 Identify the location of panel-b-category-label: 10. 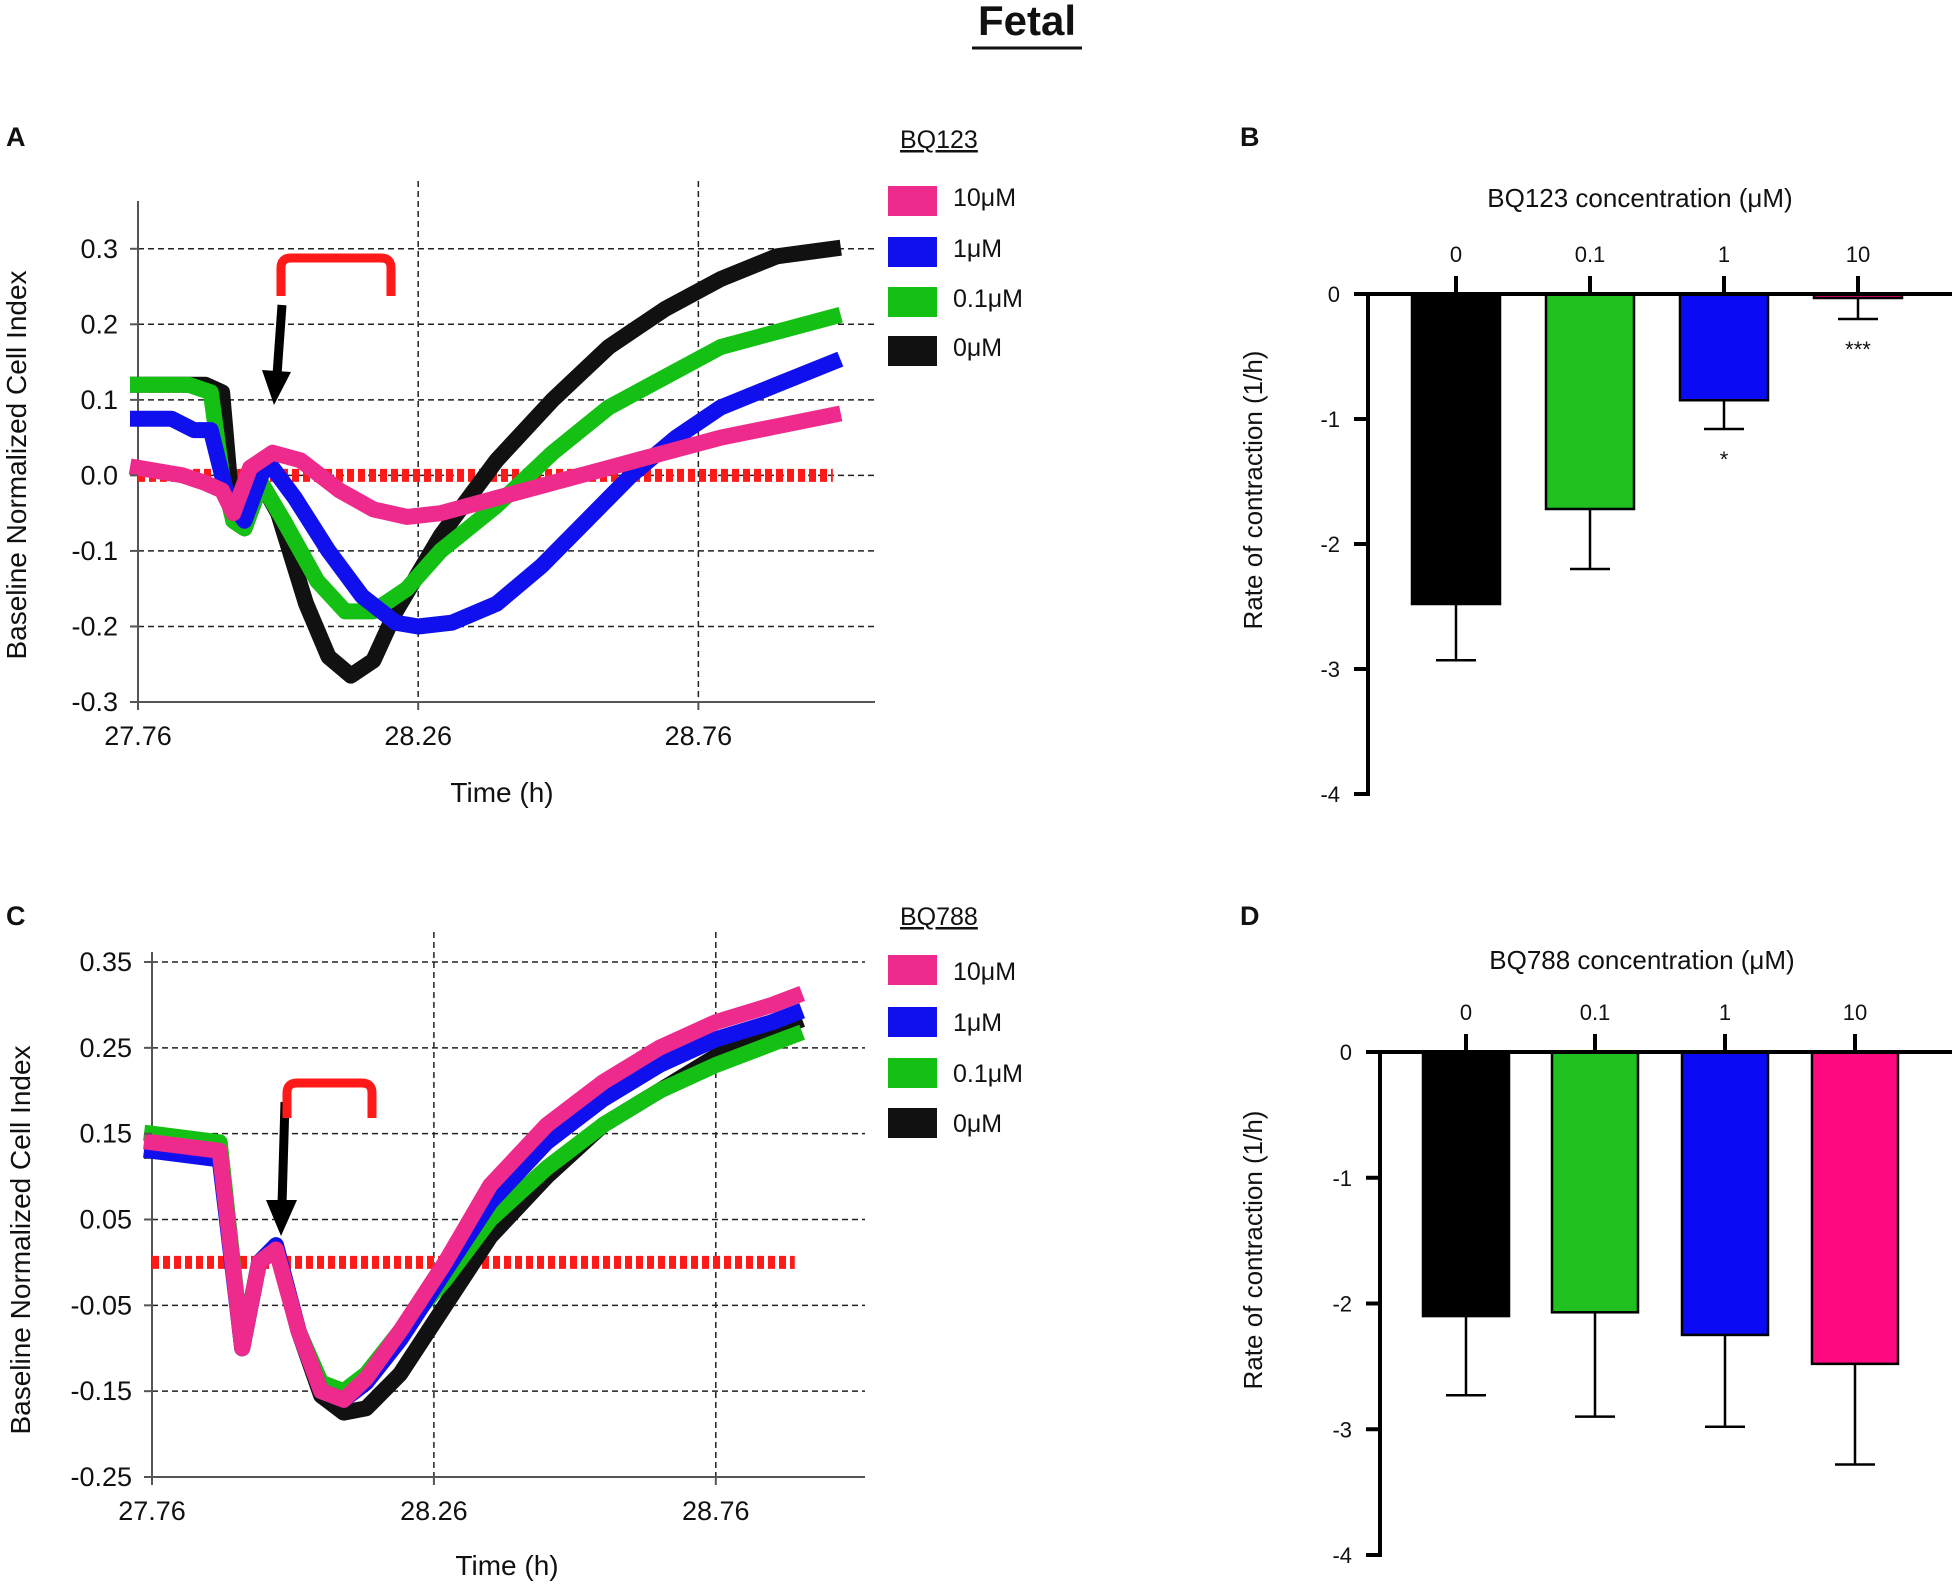
(1858, 254).